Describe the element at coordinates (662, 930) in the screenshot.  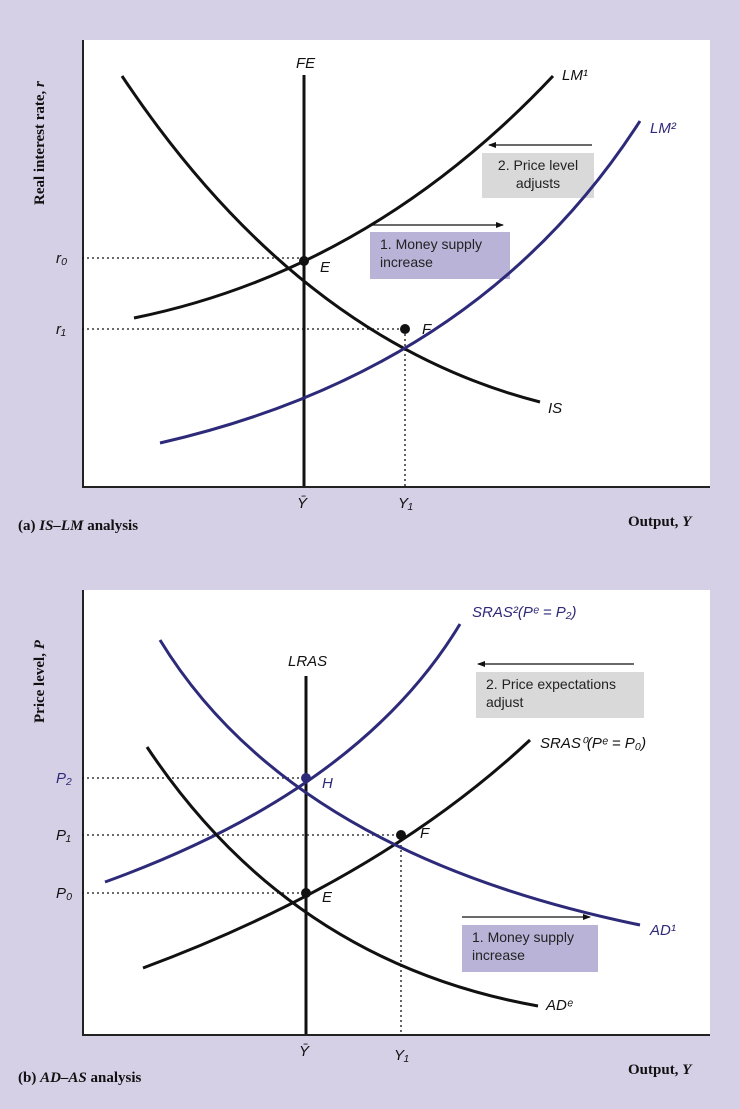
I see `label-ad1: AD¹` at that location.